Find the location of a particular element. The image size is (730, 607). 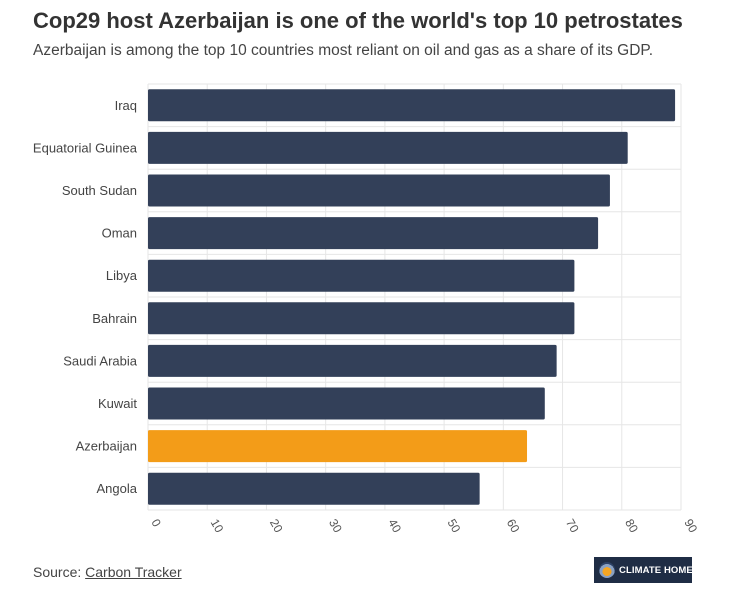

category-label: Oman is located at coordinates (119, 233).